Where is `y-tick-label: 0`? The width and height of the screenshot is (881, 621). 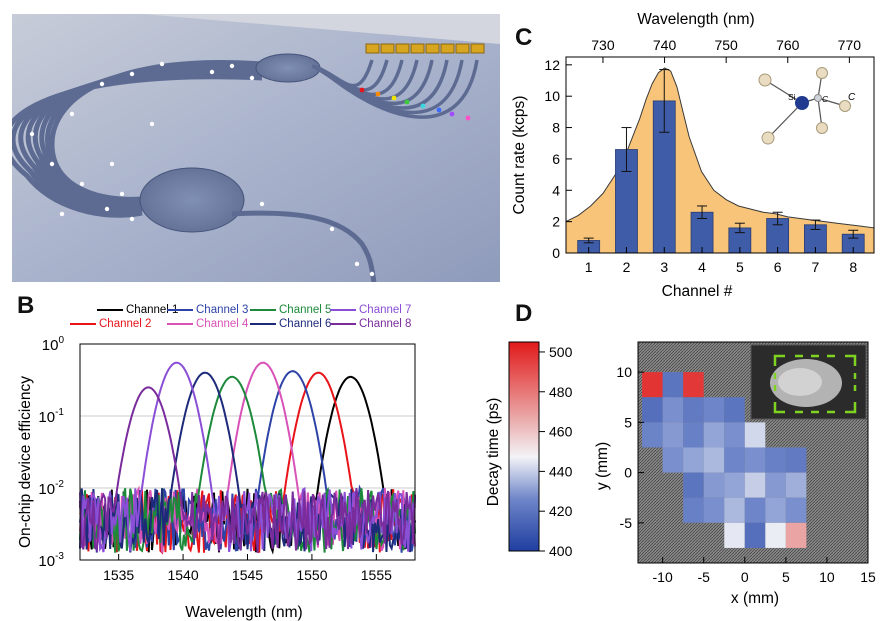 y-tick-label: 0 is located at coordinates (556, 253).